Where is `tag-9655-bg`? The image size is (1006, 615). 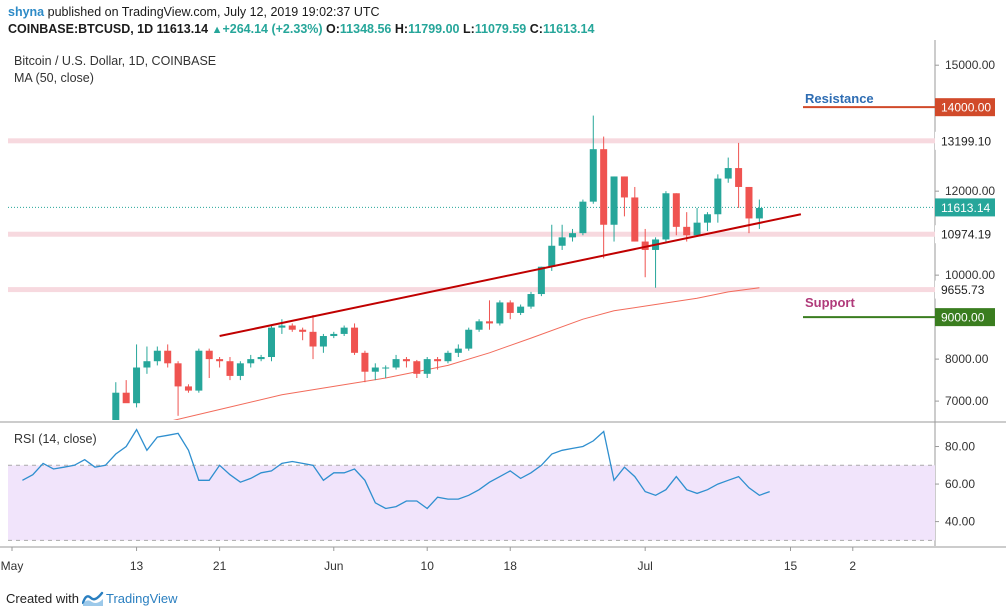 tag-9655-bg is located at coordinates (965, 289).